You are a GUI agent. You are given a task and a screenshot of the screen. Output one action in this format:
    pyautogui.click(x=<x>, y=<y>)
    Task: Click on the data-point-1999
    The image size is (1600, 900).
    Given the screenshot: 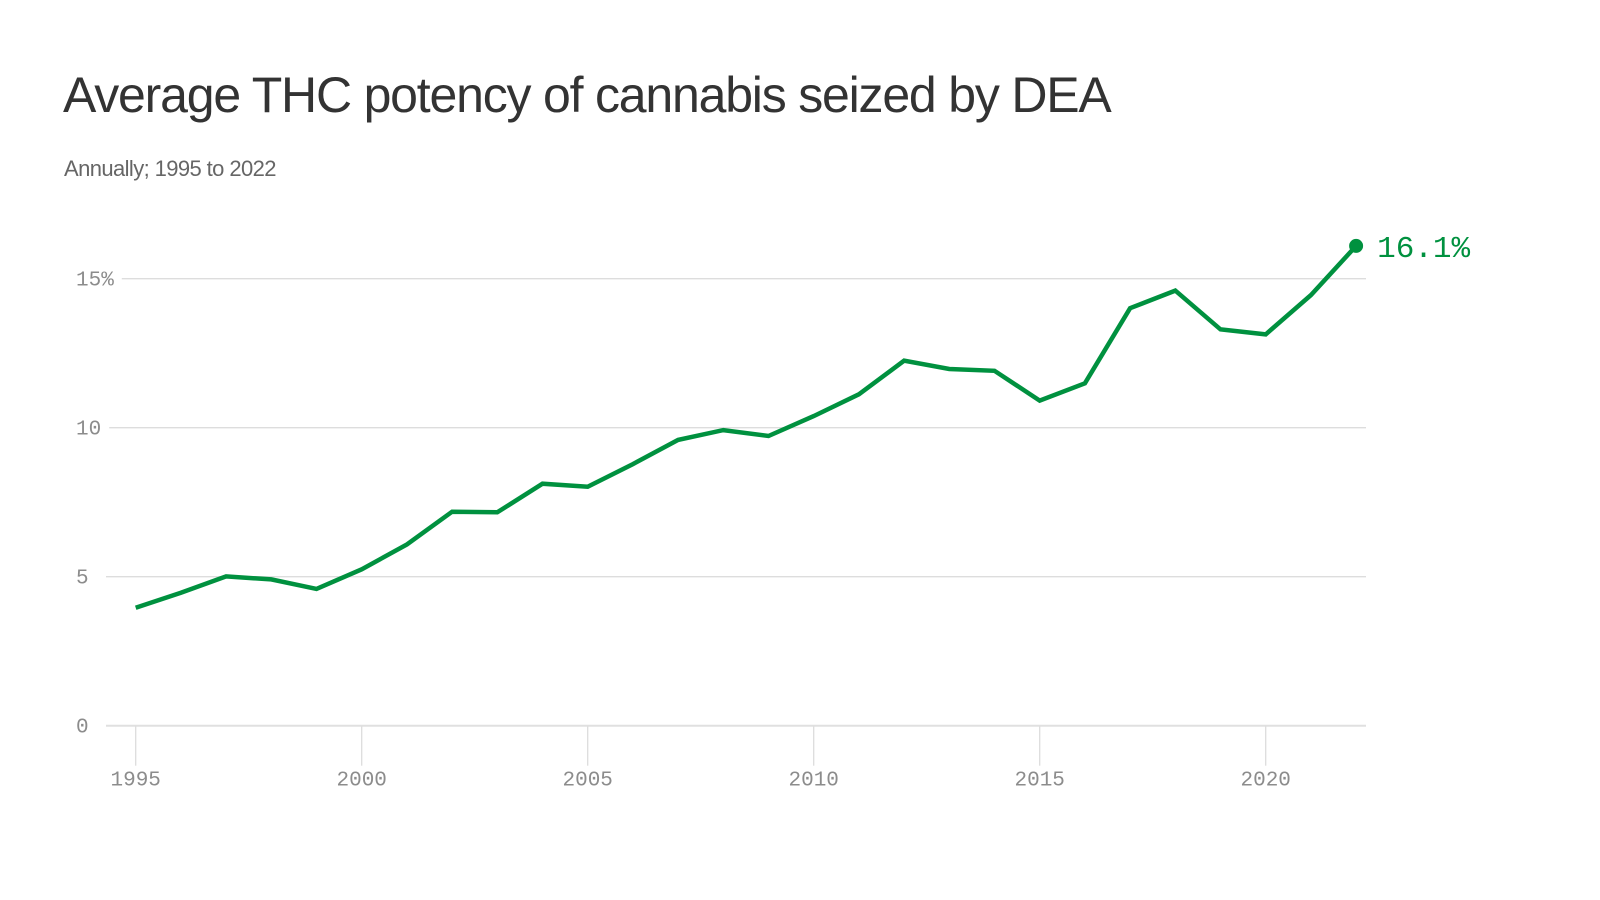 What is the action you would take?
    pyautogui.click(x=317, y=589)
    